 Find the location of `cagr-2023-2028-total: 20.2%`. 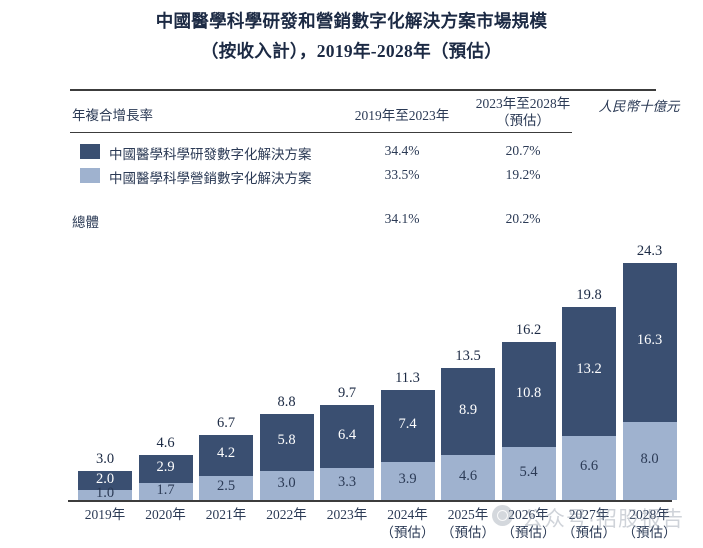

cagr-2023-2028-total: 20.2% is located at coordinates (523, 219).